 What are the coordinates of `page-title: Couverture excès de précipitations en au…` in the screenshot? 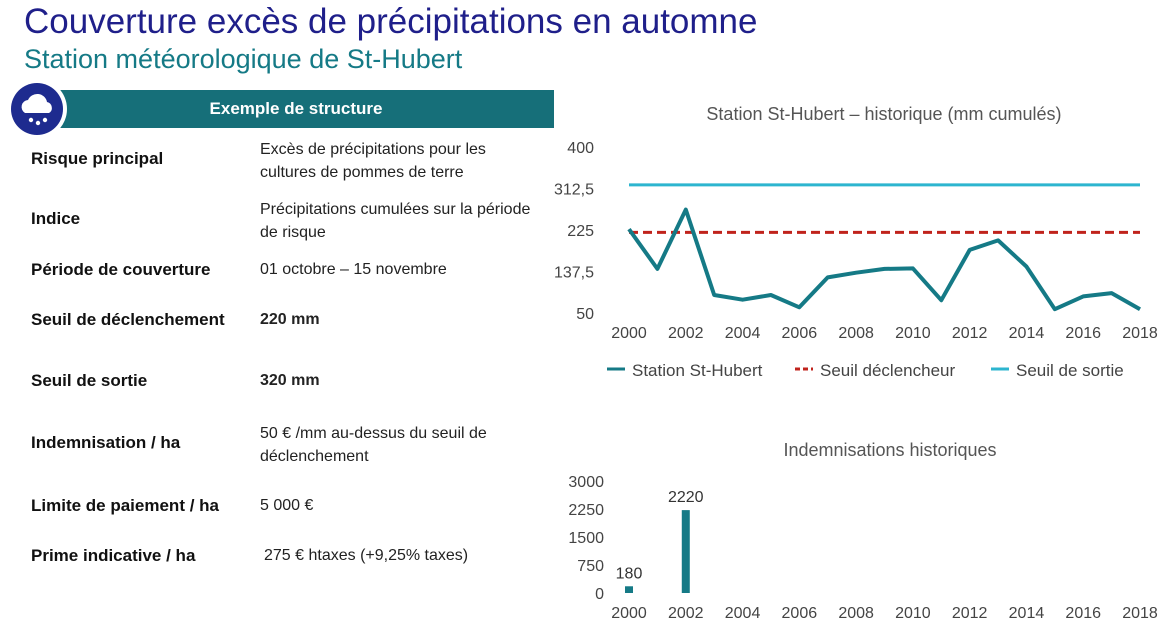 It's located at (391, 21).